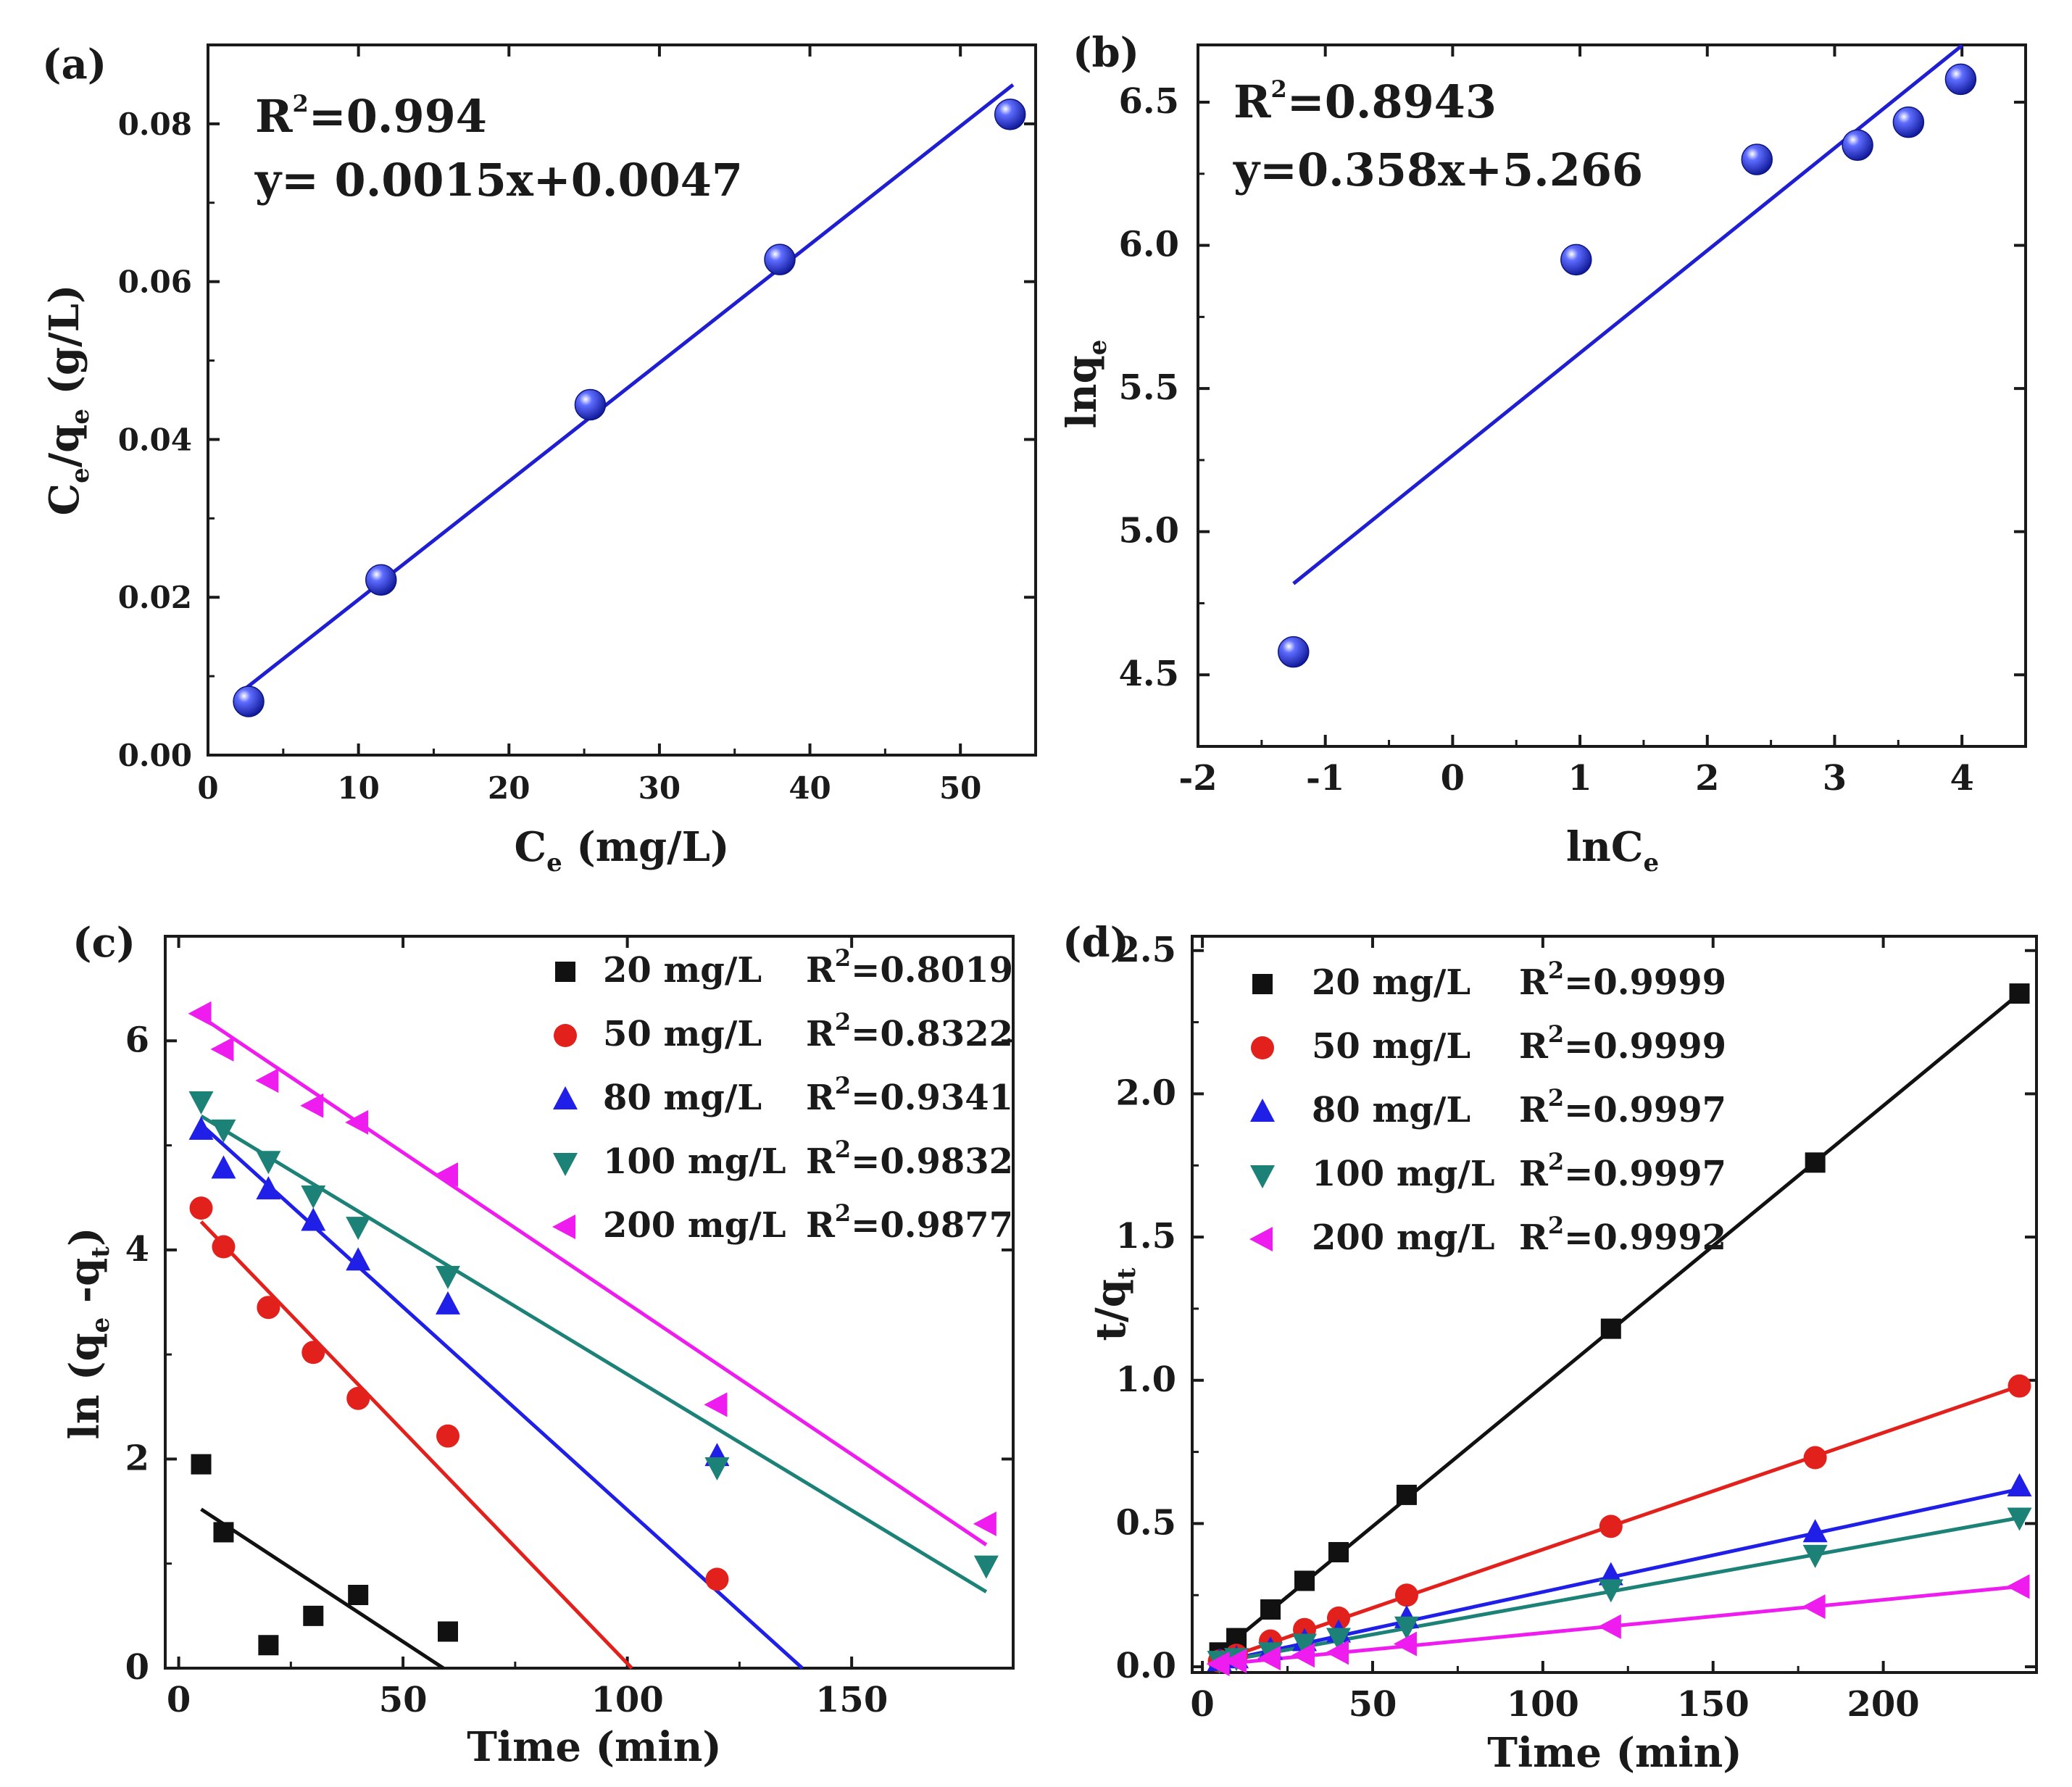 The height and width of the screenshot is (1787, 2072). I want to click on panel-c-legend-label: 100 mg/L, so click(694, 1161).